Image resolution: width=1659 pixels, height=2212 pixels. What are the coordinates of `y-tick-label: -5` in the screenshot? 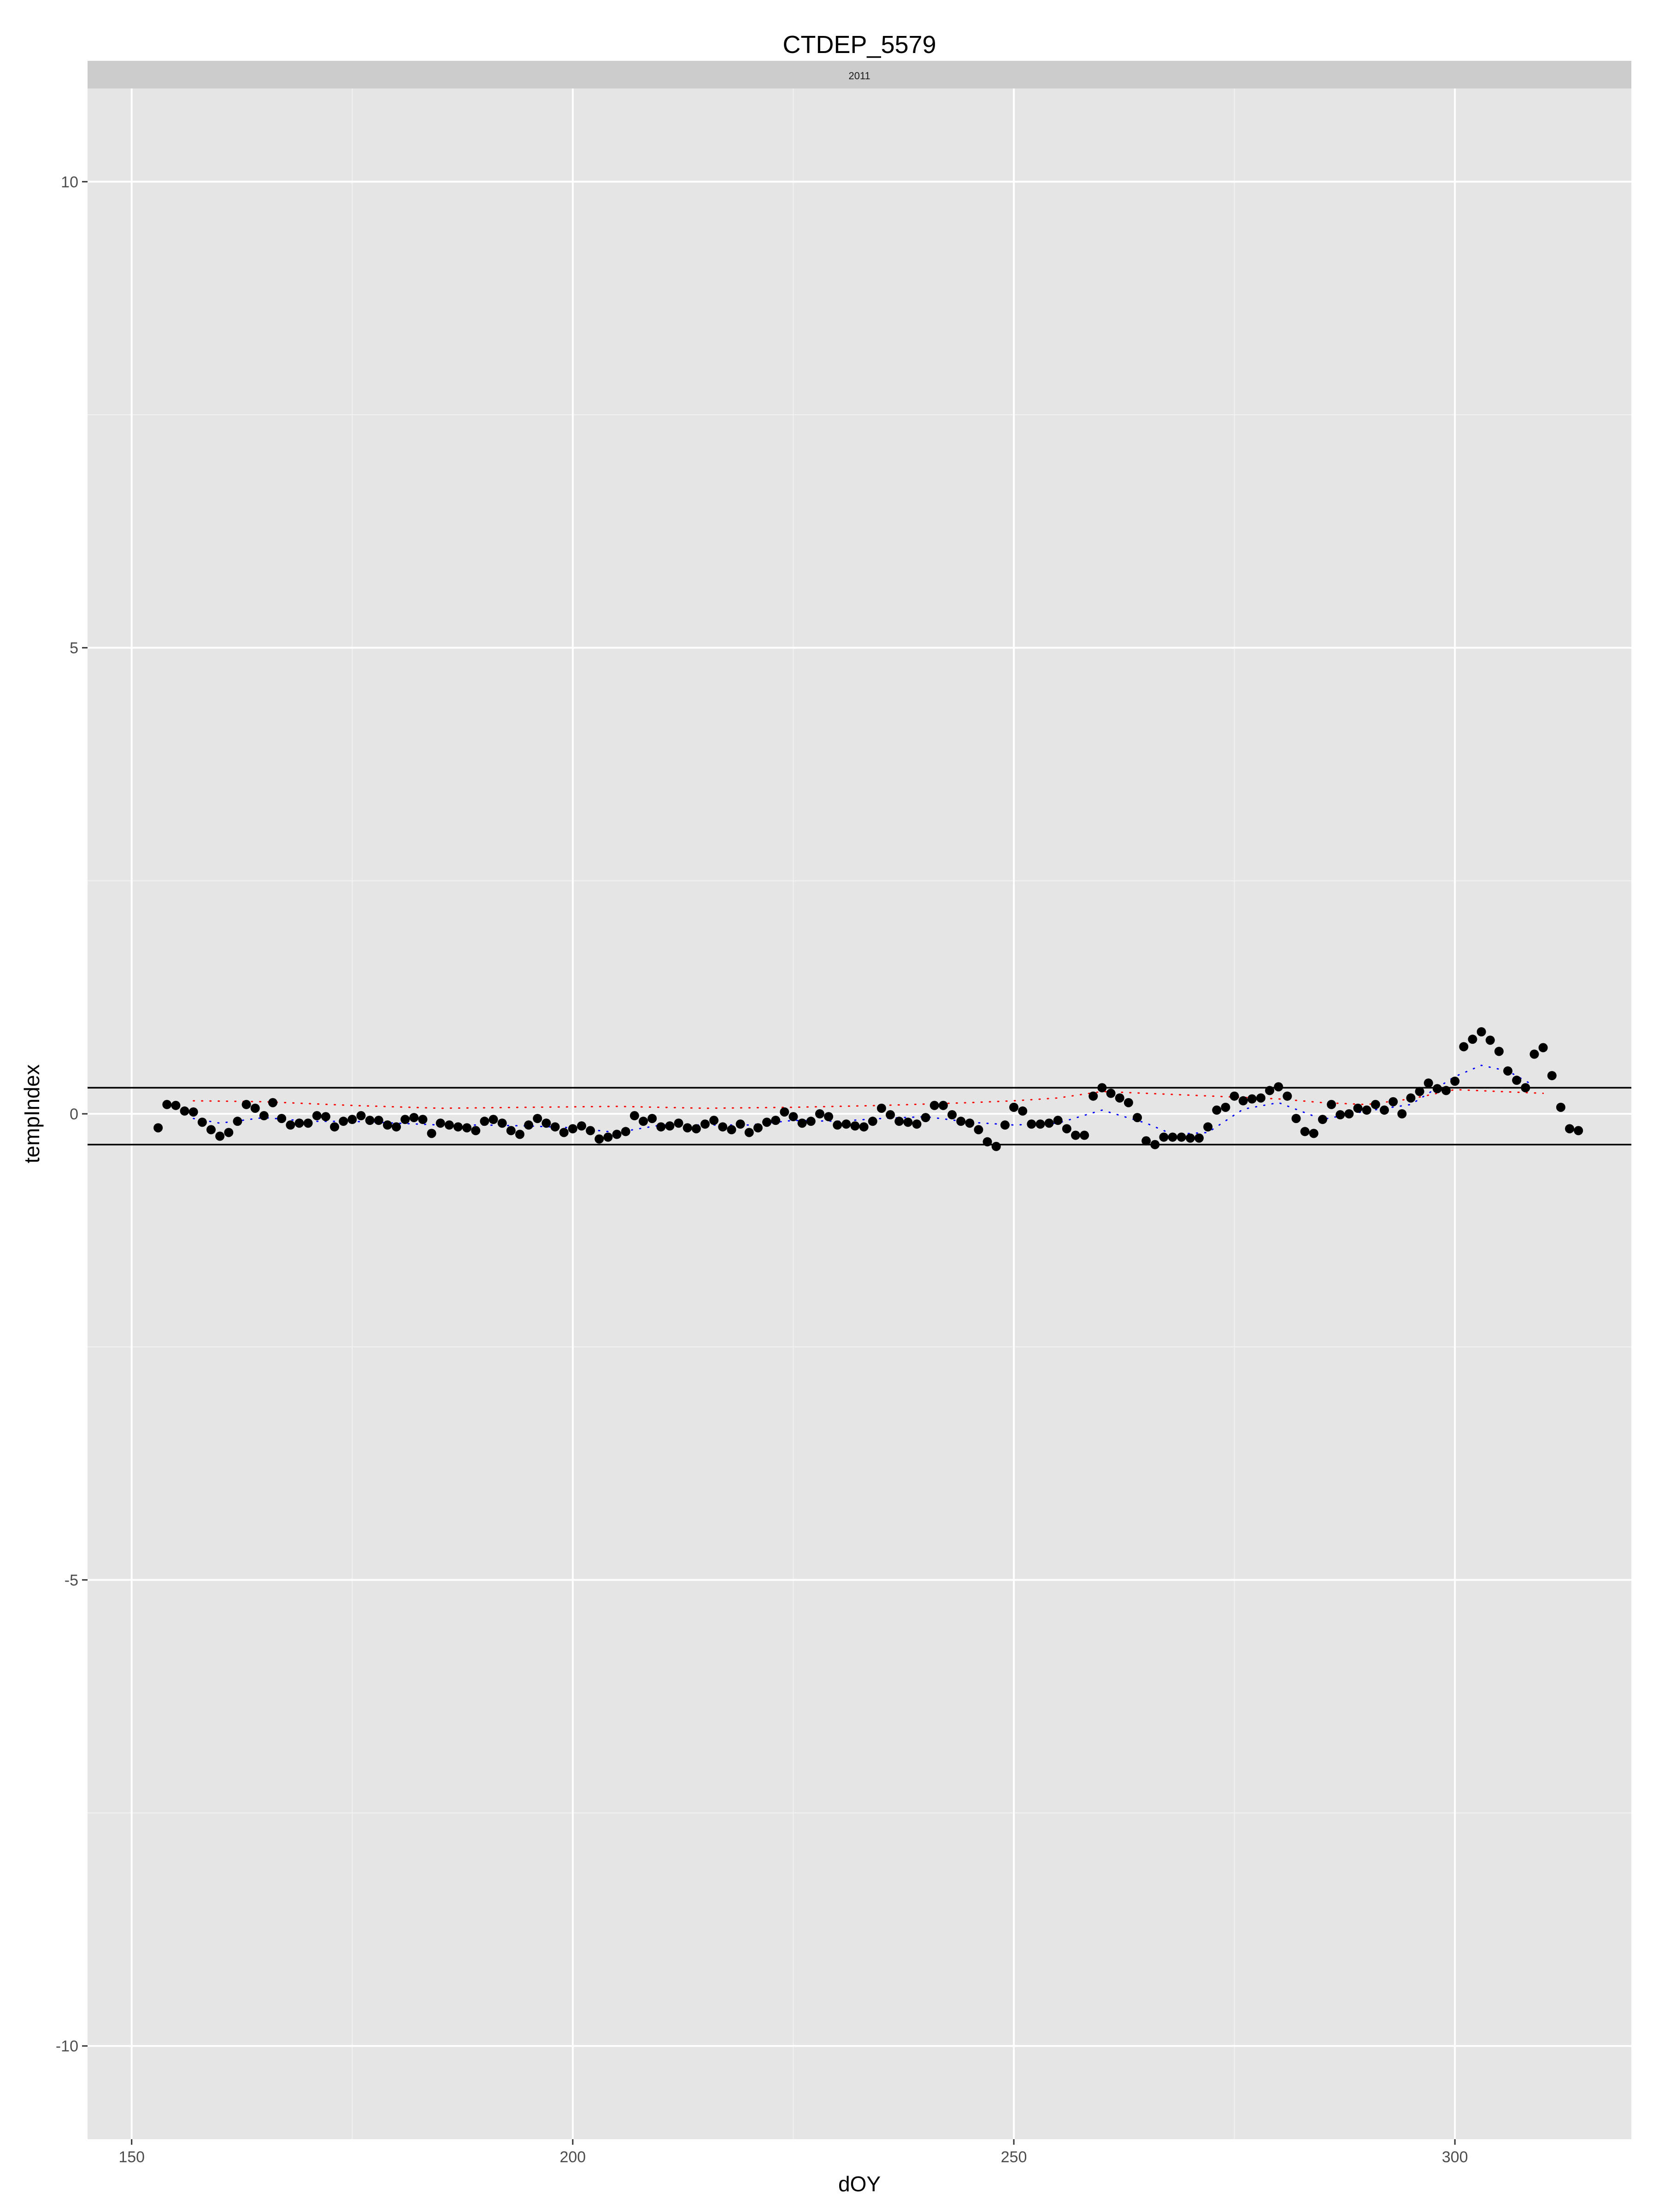 It's located at (71, 1580).